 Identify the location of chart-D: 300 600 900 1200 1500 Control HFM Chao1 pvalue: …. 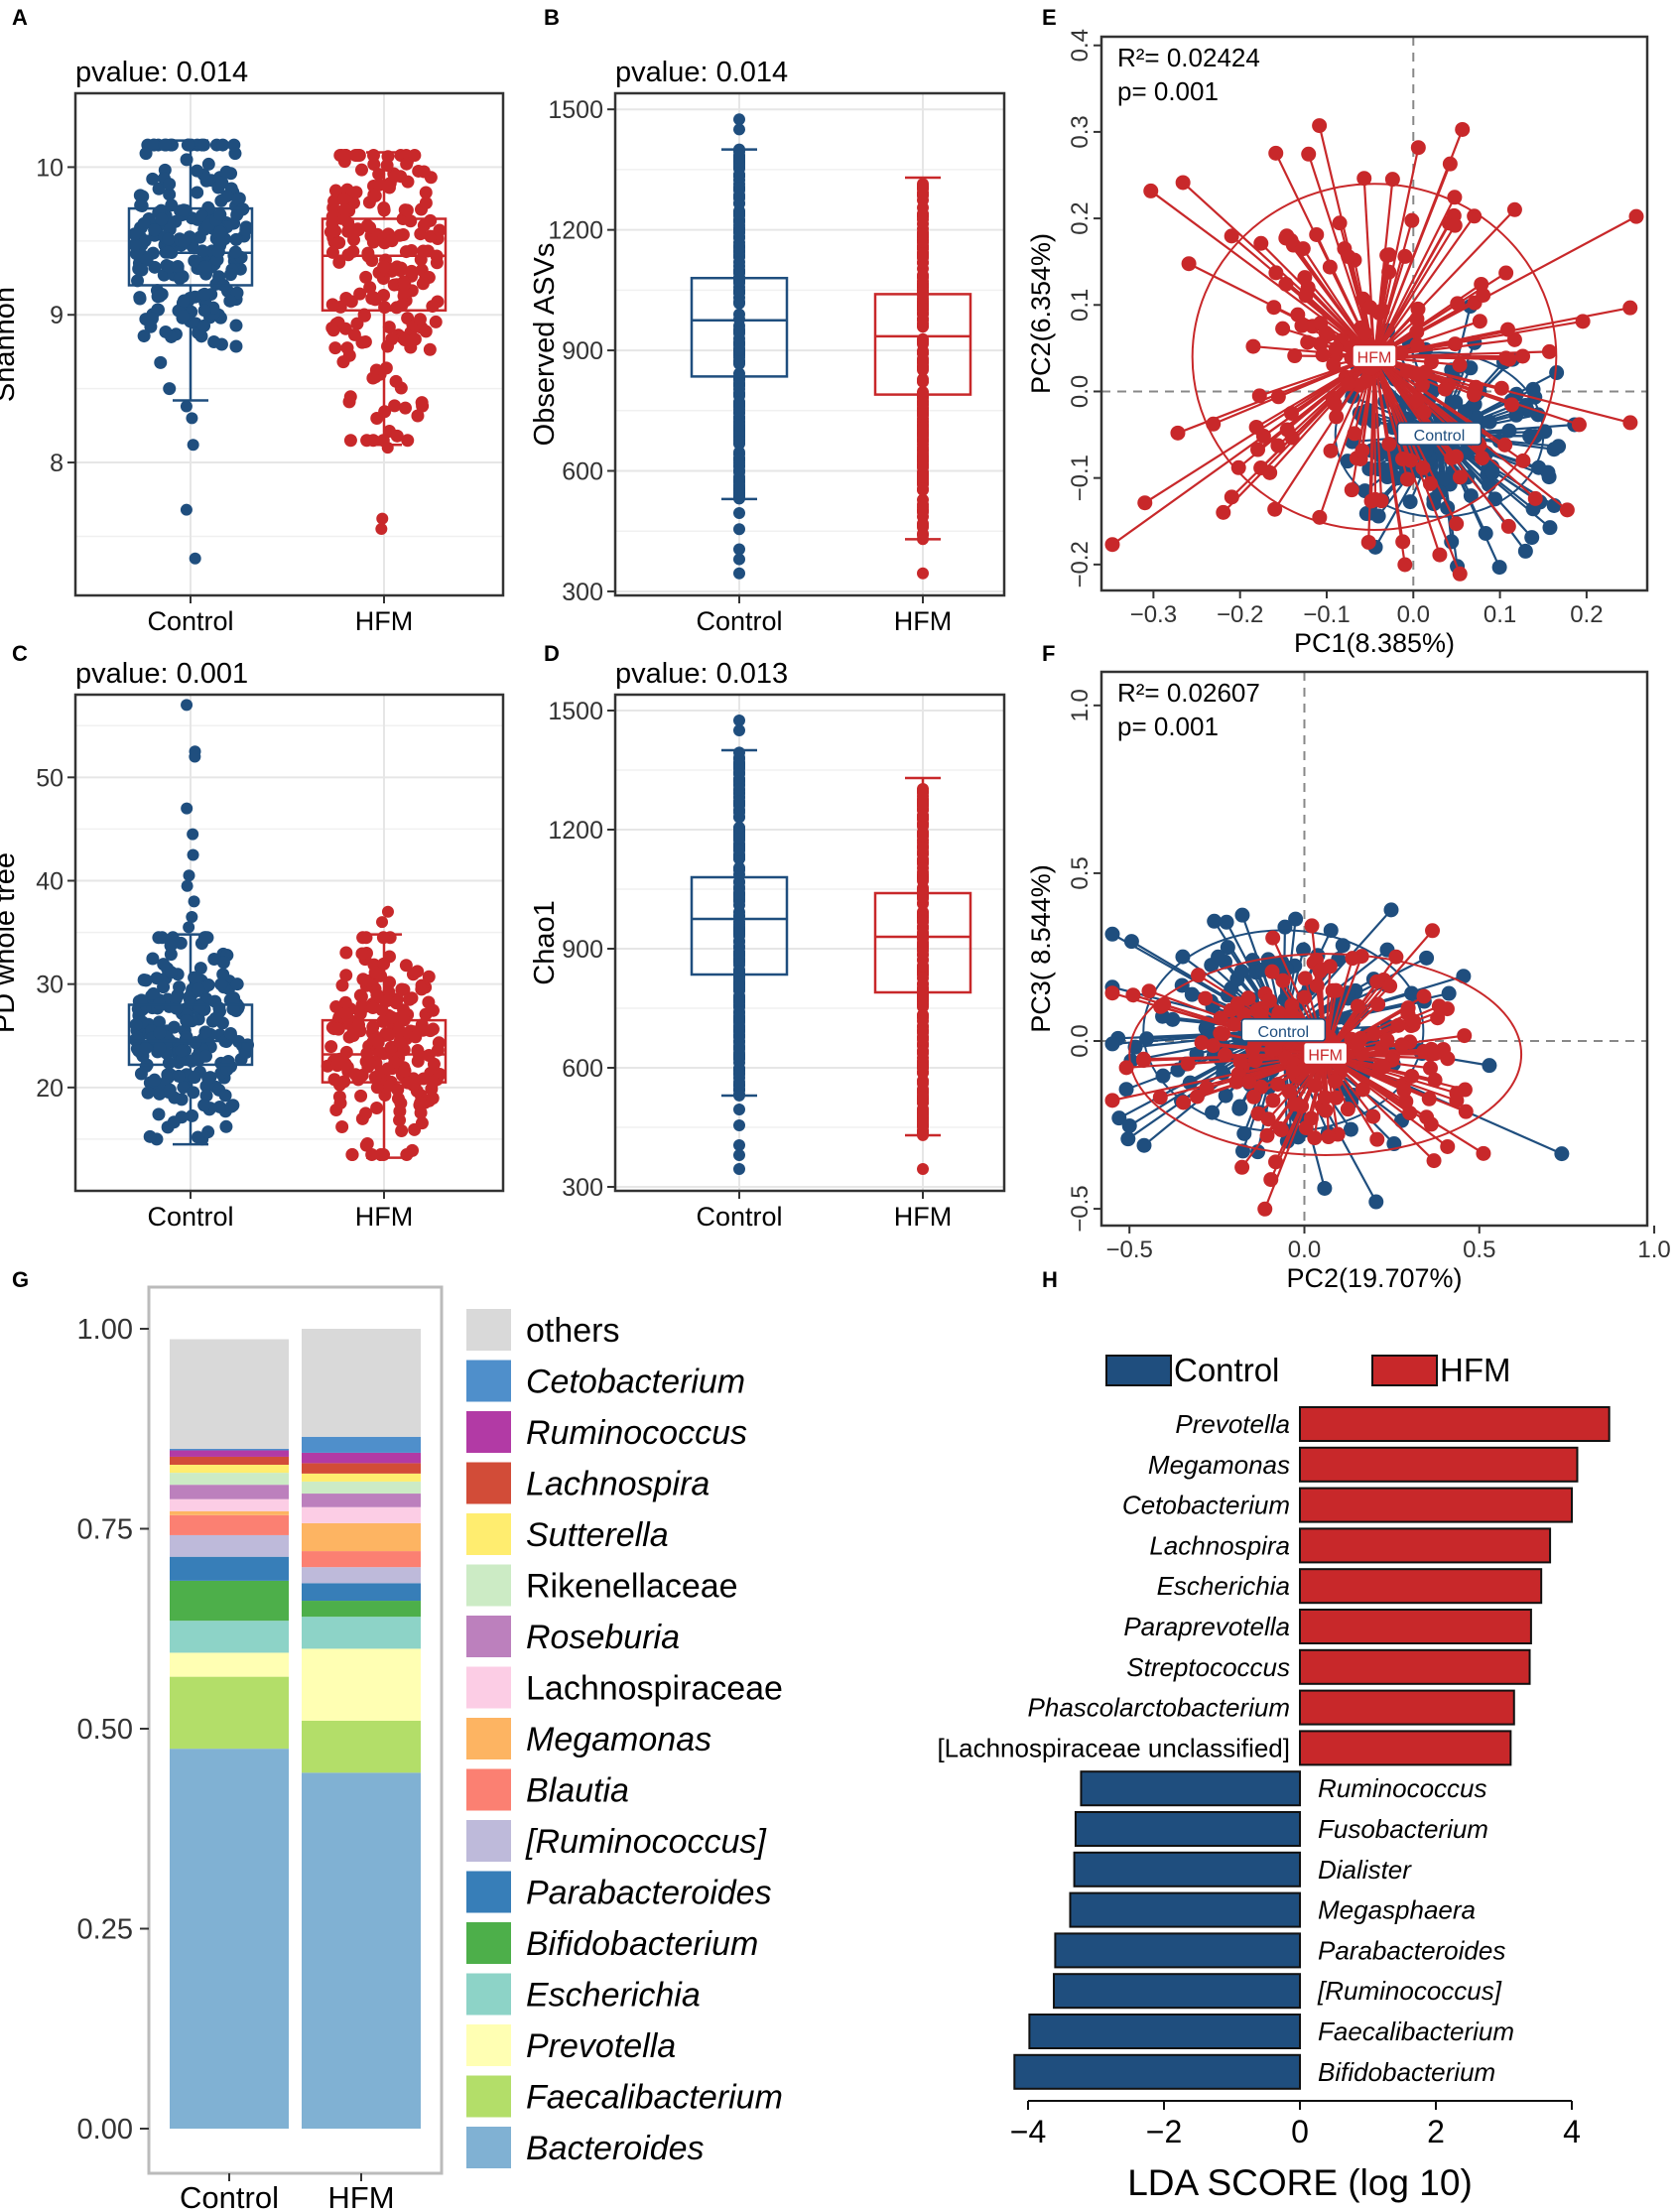
(767, 945).